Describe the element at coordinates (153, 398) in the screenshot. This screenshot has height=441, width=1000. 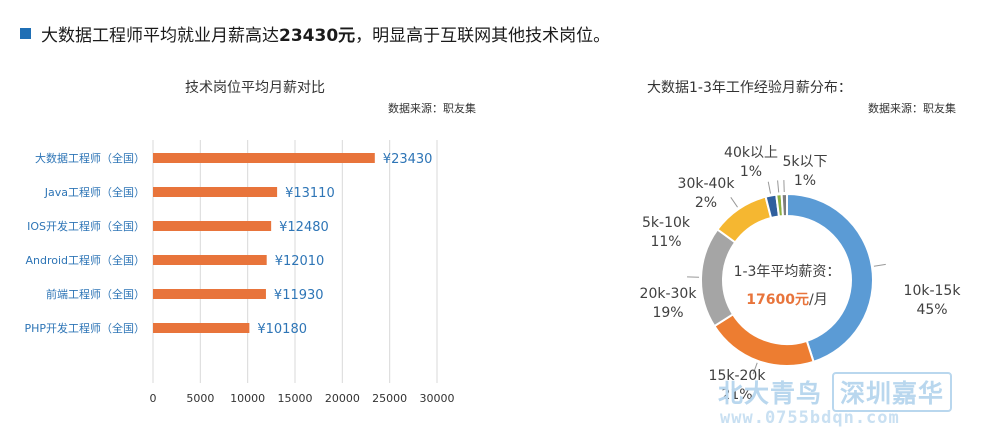
I see `x-tick-label: 0` at that location.